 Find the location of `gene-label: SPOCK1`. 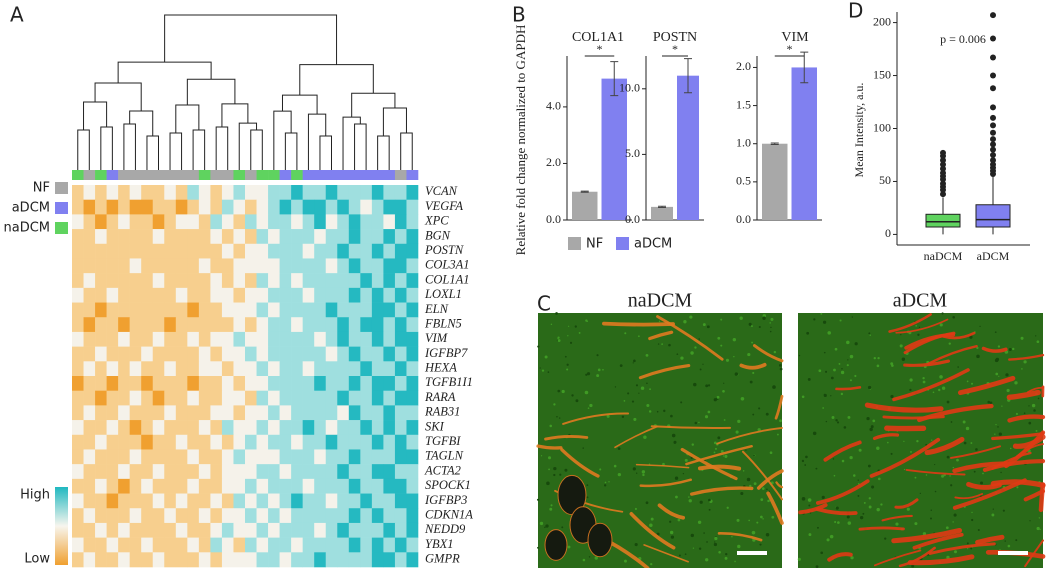

gene-label: SPOCK1 is located at coordinates (448, 485).